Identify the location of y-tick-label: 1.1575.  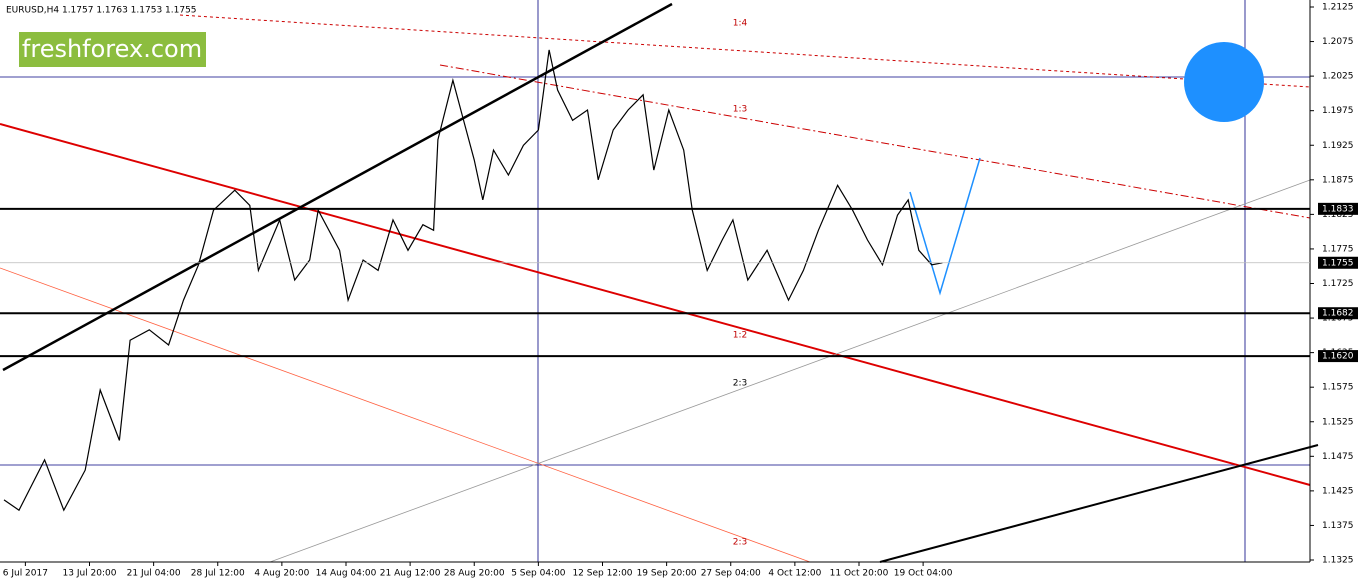
(1338, 388).